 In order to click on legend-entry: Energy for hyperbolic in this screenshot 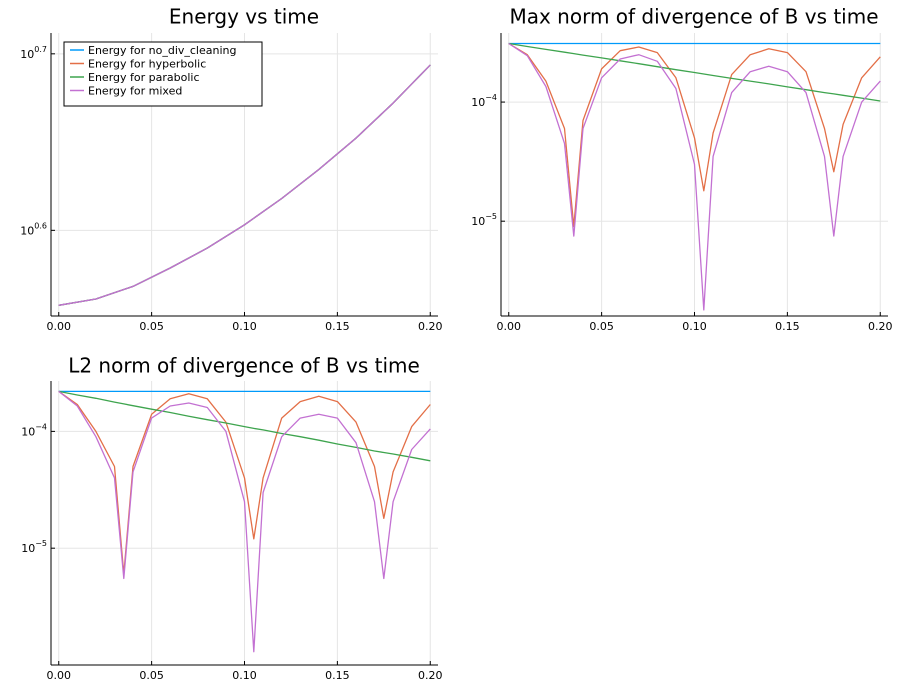, I will do `click(147, 64)`.